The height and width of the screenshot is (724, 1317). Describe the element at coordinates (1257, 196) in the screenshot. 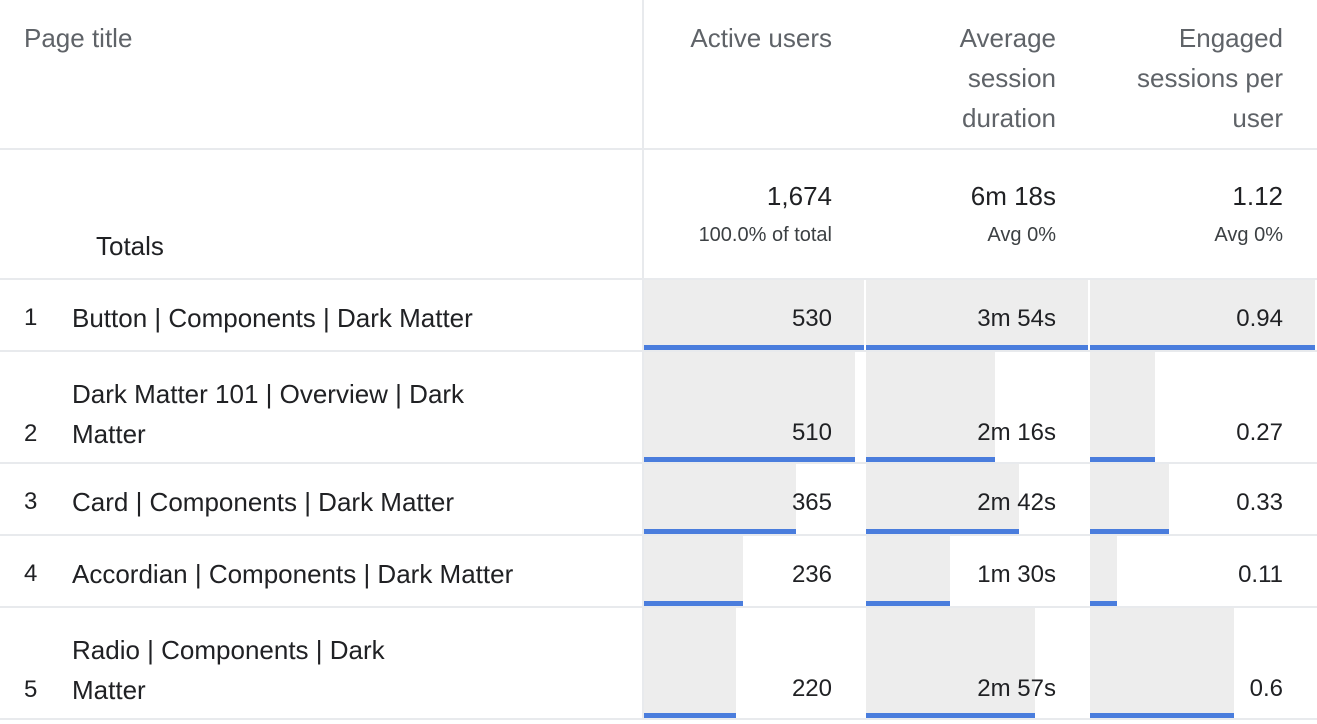

I see `totals-value: 1.12` at that location.